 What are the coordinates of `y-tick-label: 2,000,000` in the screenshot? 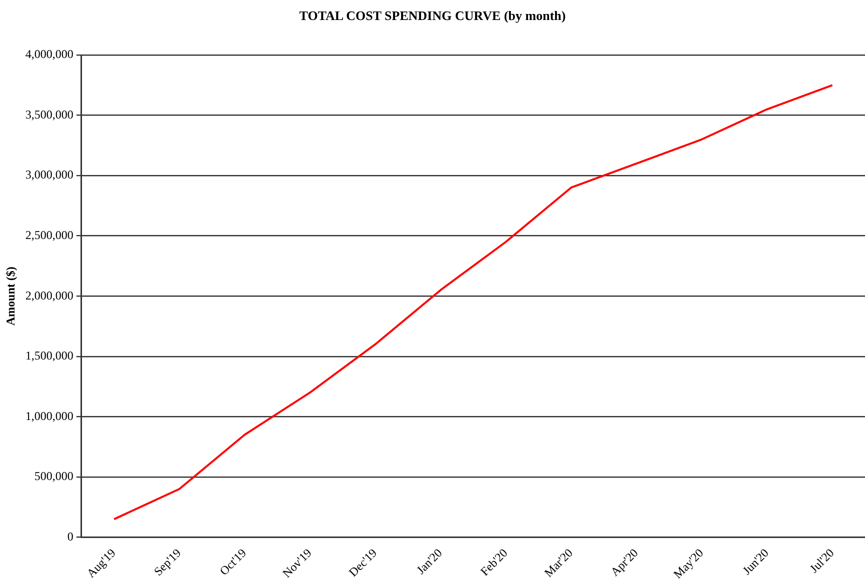 It's located at (49, 295).